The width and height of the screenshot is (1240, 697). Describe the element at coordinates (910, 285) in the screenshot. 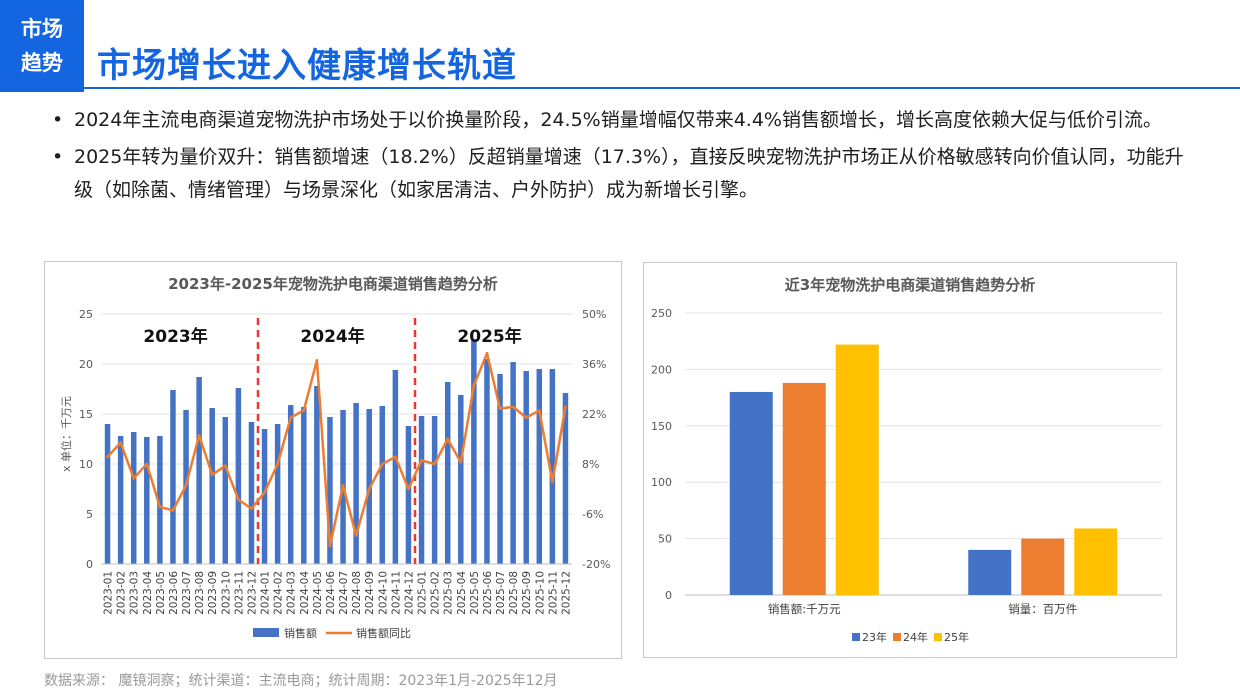

I see `chart-title: 近3年宠物洗护电商渠道销售趋势分析` at that location.